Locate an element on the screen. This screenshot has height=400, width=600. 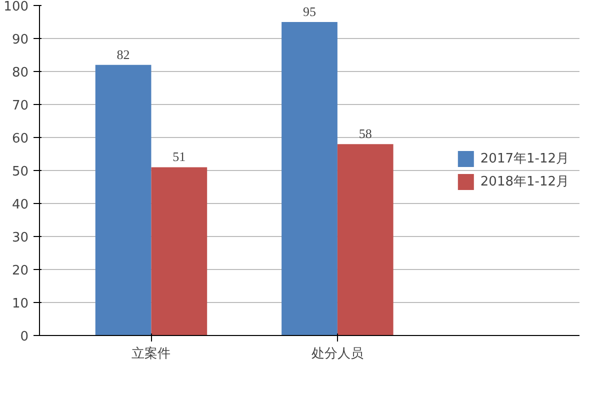
x-tick-label: 立案件 is located at coordinates (151, 354).